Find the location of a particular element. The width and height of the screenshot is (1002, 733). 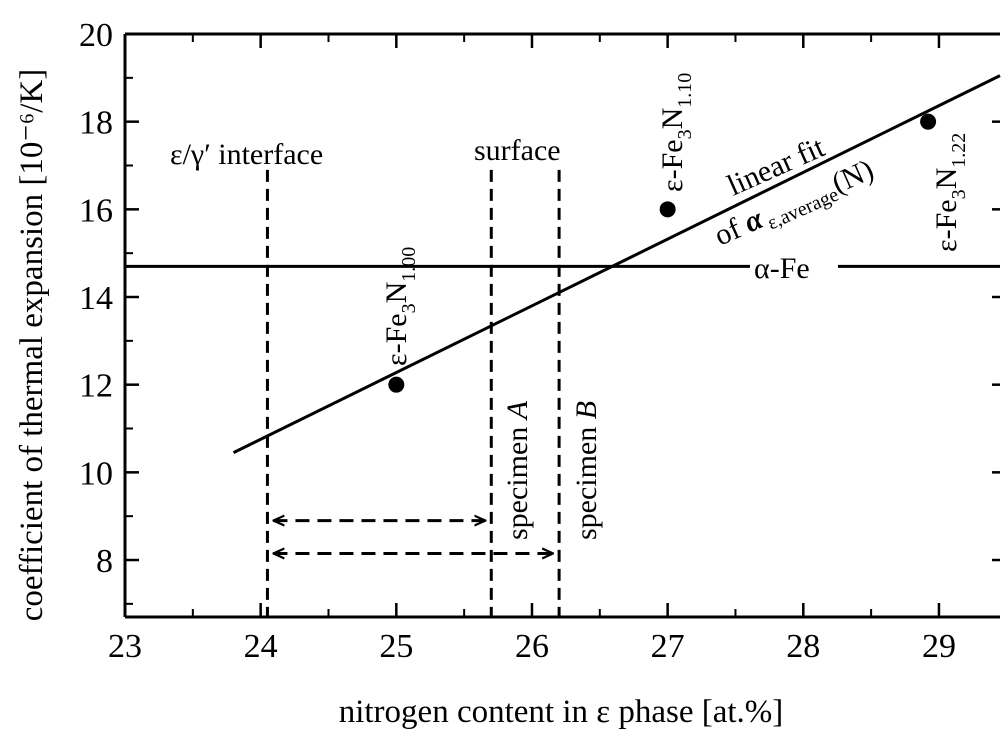

y-tick-label: 16 is located at coordinates (96, 210).